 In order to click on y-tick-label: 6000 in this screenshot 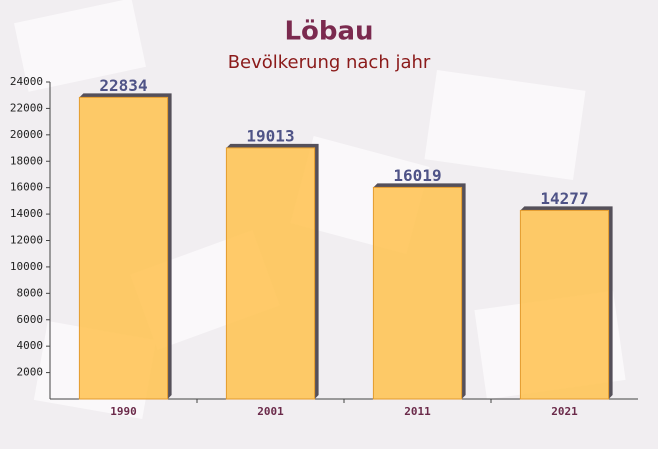, I will do `click(30, 319)`.